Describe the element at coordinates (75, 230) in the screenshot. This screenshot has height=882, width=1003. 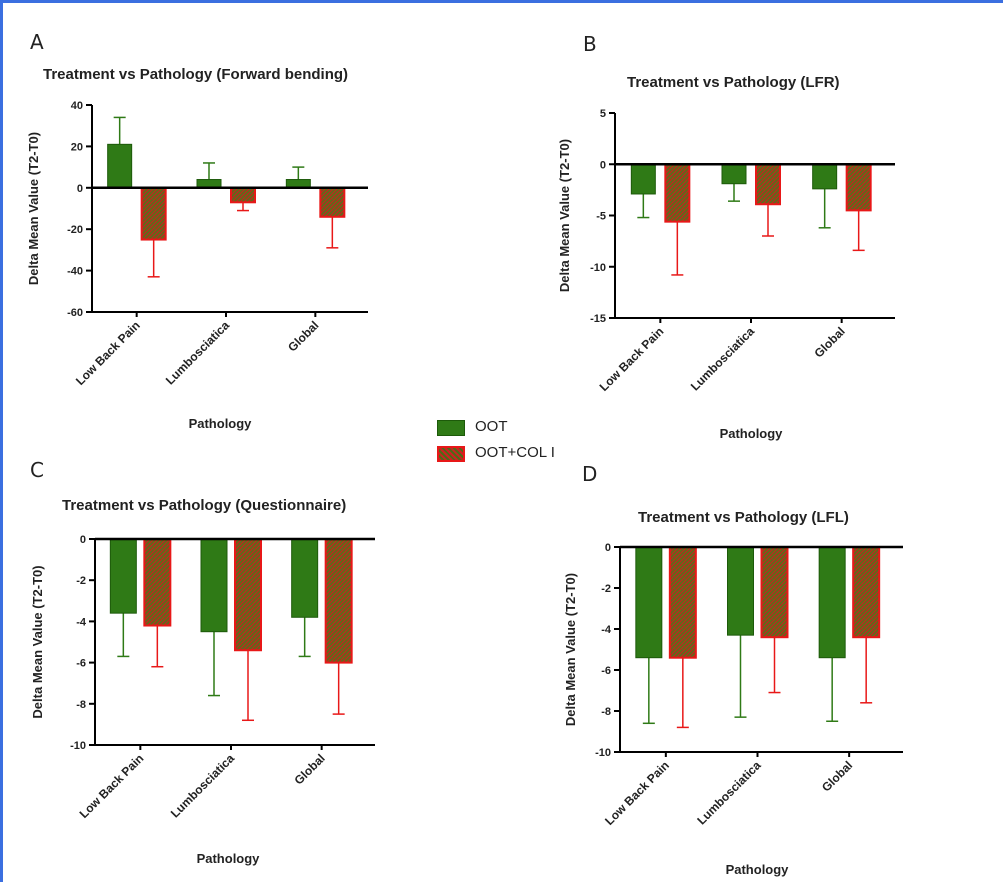
I see `y-tick-label-a: -20` at that location.